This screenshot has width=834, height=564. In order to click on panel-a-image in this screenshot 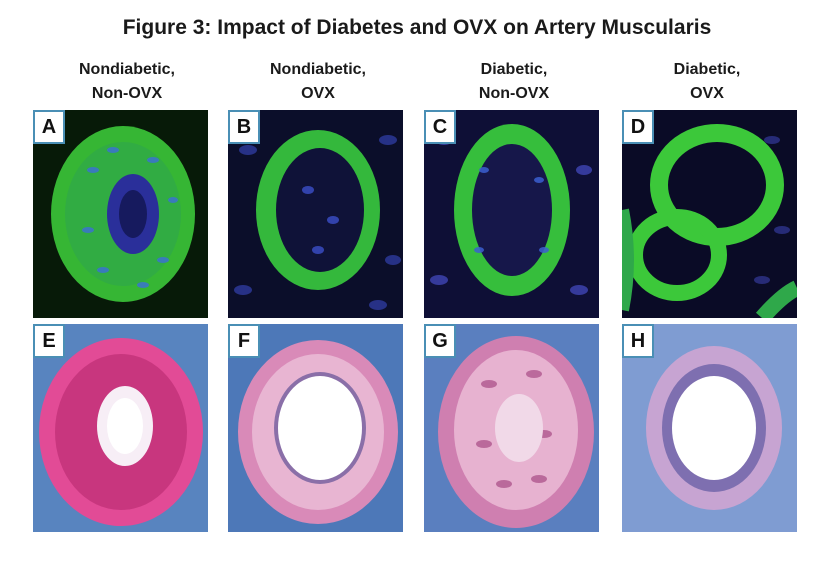, I will do `click(120, 214)`.